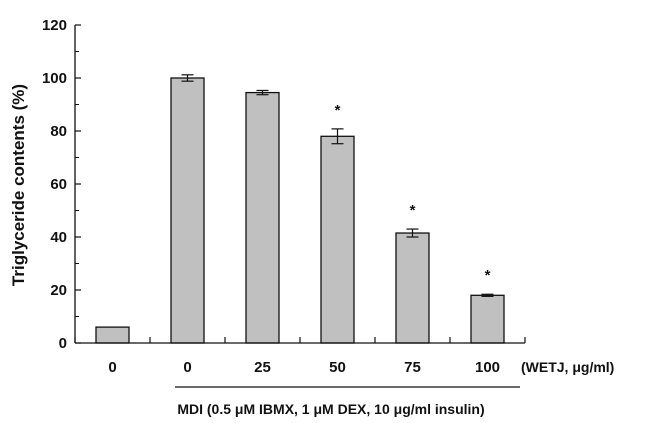 Image resolution: width=662 pixels, height=423 pixels. Describe the element at coordinates (58, 290) in the screenshot. I see `y-tick-label: 20` at that location.